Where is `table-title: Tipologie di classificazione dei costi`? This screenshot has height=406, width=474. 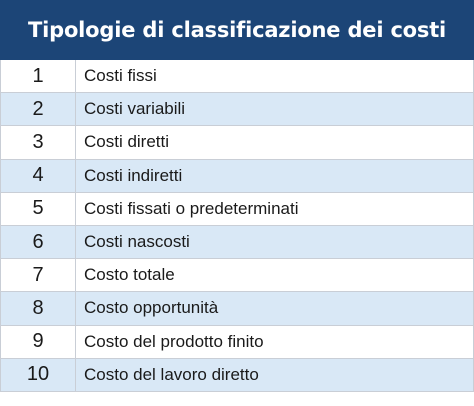
table-title: Tipologie di classificazione dei costi is located at coordinates (237, 30).